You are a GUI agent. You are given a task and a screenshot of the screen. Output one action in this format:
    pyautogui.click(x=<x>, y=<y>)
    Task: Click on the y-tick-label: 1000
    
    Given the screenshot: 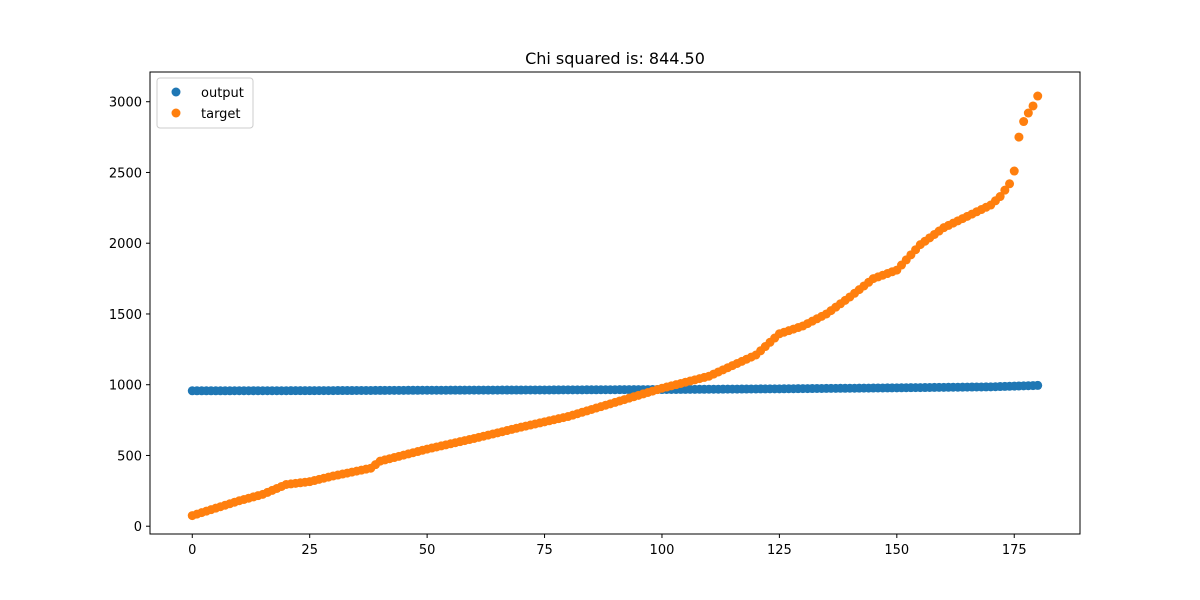 What is the action you would take?
    pyautogui.click(x=125, y=386)
    